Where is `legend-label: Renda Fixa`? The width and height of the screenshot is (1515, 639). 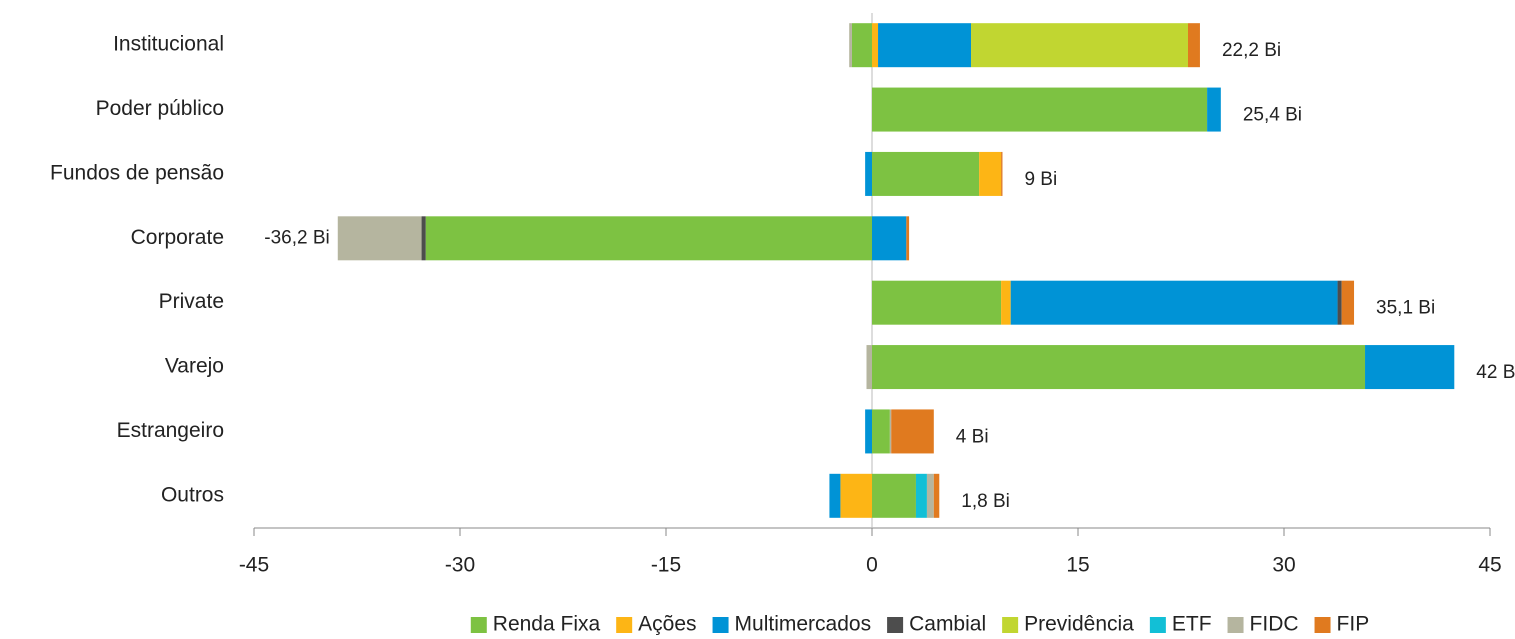
legend-label: Renda Fixa is located at coordinates (547, 624).